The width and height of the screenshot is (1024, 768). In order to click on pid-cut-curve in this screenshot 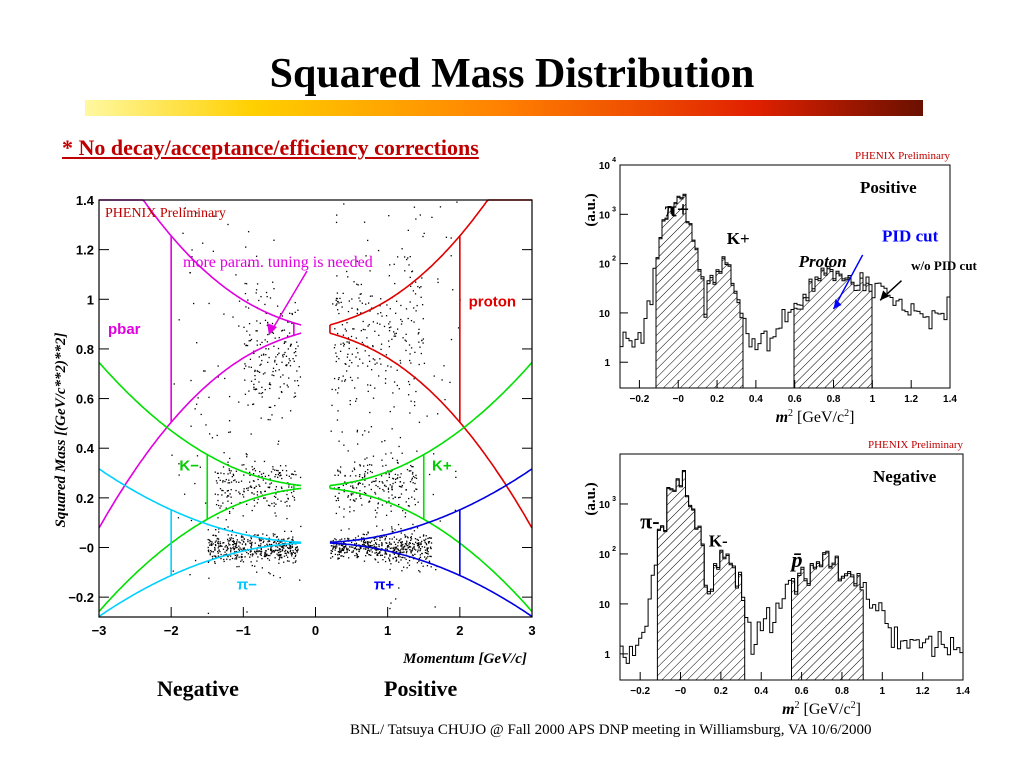, I will do `click(431, 506)`.